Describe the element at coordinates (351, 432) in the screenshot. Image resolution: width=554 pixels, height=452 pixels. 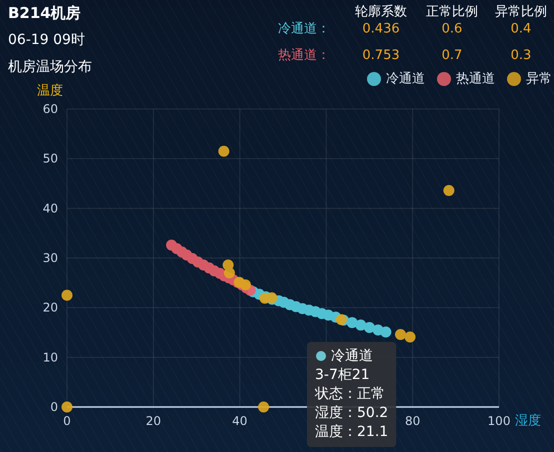
I see `text: 温度：21.1` at that location.